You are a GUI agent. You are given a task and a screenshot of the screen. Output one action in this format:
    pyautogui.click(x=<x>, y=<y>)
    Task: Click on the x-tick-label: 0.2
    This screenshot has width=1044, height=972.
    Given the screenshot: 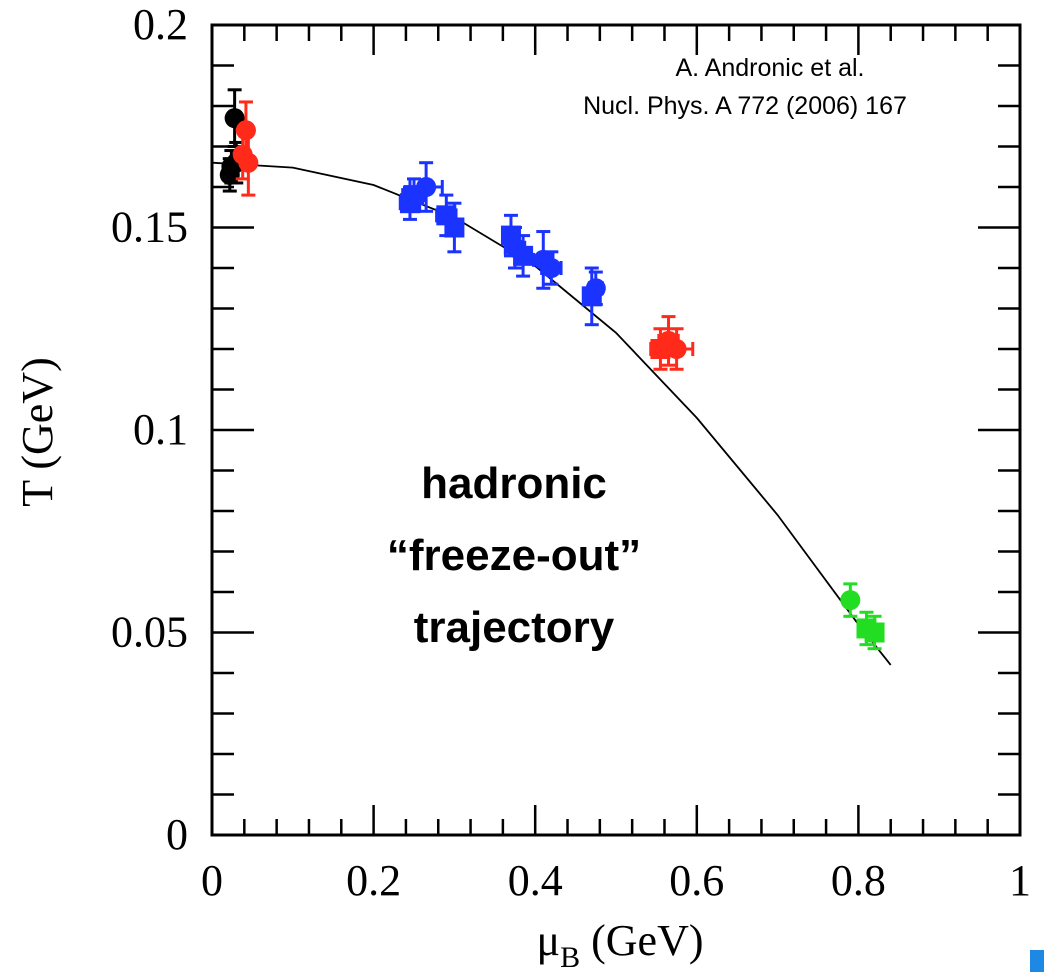 What is the action you would take?
    pyautogui.click(x=373, y=880)
    